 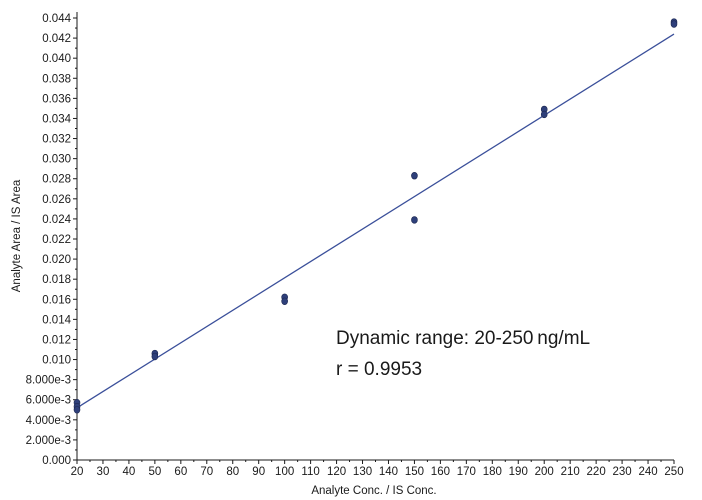 What do you see at coordinates (379, 369) in the screenshot?
I see `correlation-annotation: r = 0.9953` at bounding box center [379, 369].